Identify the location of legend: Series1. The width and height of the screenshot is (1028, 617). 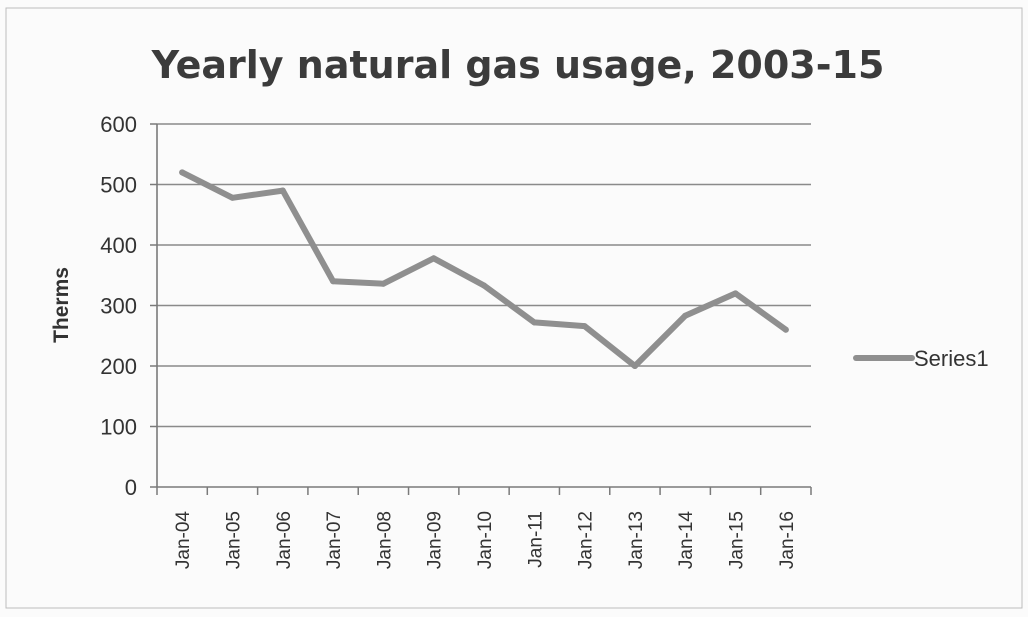
(921, 358).